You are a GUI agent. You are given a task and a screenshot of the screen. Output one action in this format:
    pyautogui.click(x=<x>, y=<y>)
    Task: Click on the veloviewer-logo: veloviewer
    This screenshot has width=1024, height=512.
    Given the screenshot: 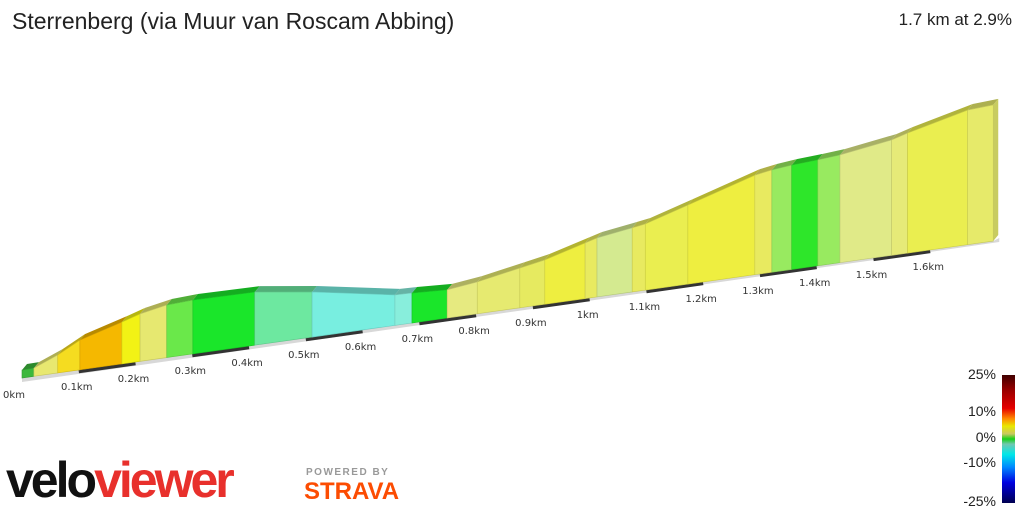 What is the action you would take?
    pyautogui.click(x=120, y=480)
    